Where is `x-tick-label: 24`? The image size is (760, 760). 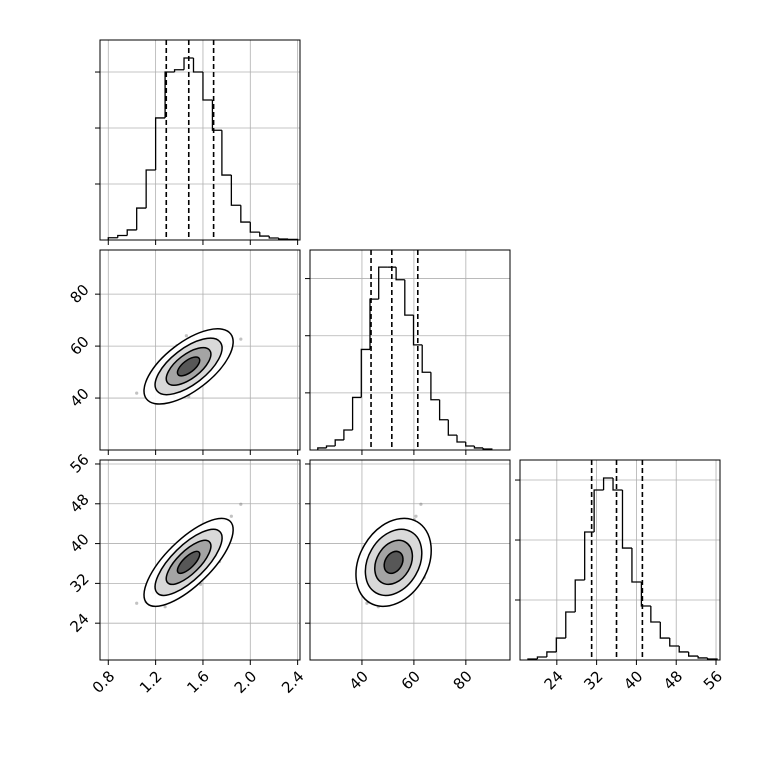 x-tick-label: 24 is located at coordinates (554, 680).